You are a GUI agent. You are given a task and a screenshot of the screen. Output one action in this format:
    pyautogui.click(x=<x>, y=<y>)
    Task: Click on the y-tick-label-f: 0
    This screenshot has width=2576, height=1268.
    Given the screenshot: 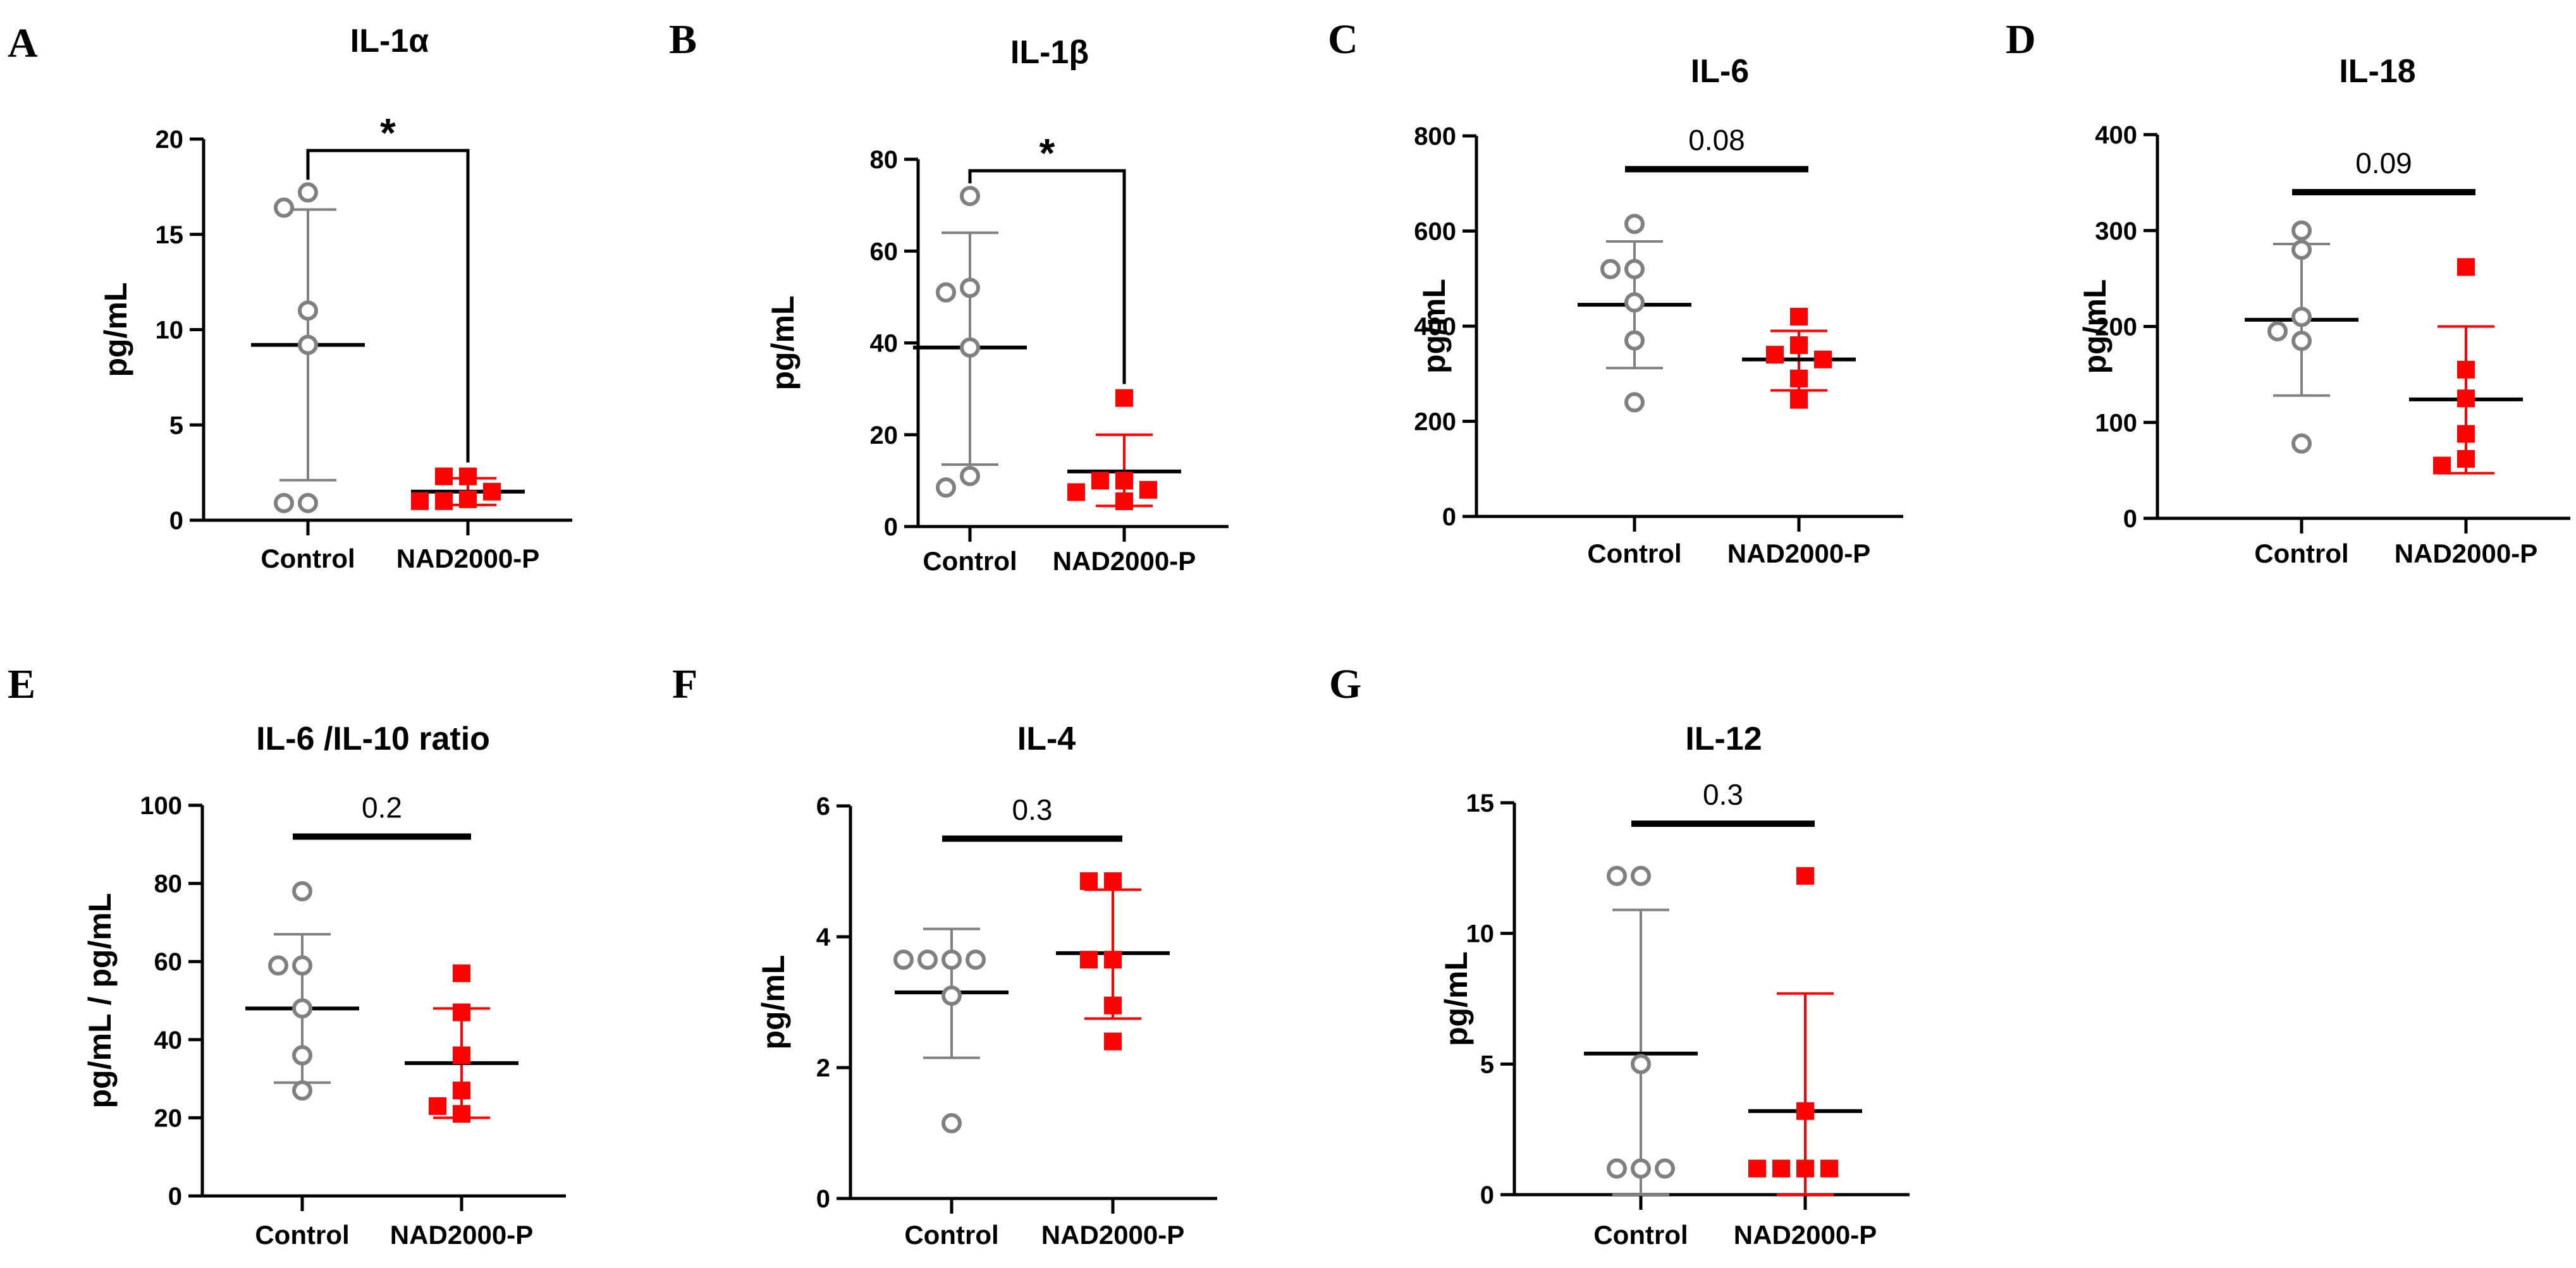 What is the action you would take?
    pyautogui.click(x=823, y=1199)
    